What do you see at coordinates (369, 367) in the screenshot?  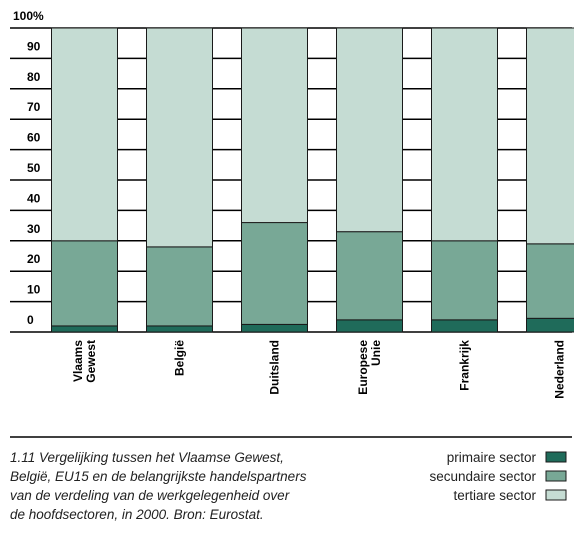 I see `x-tick-label: Europese Unie` at bounding box center [369, 367].